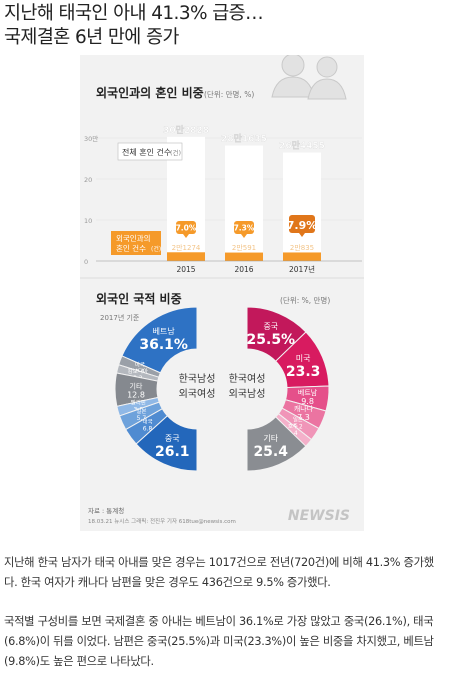 Image resolution: width=450 pixels, height=679 pixels. What do you see at coordinates (244, 247) in the screenshot?
I see `foreign-value-label: 2만591` at bounding box center [244, 247].